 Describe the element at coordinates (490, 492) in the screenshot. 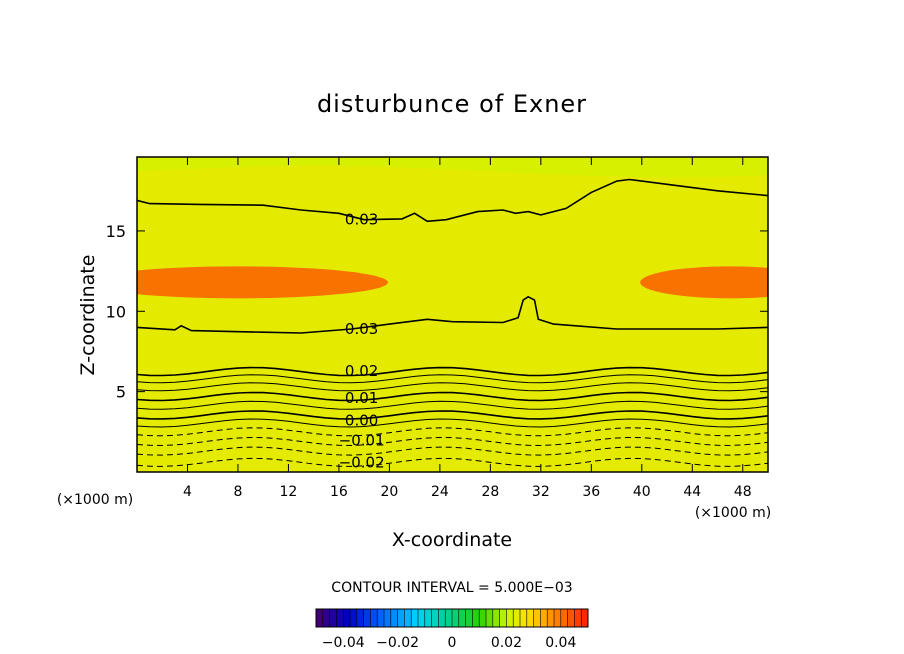

I see `x-tick-label: 28` at that location.